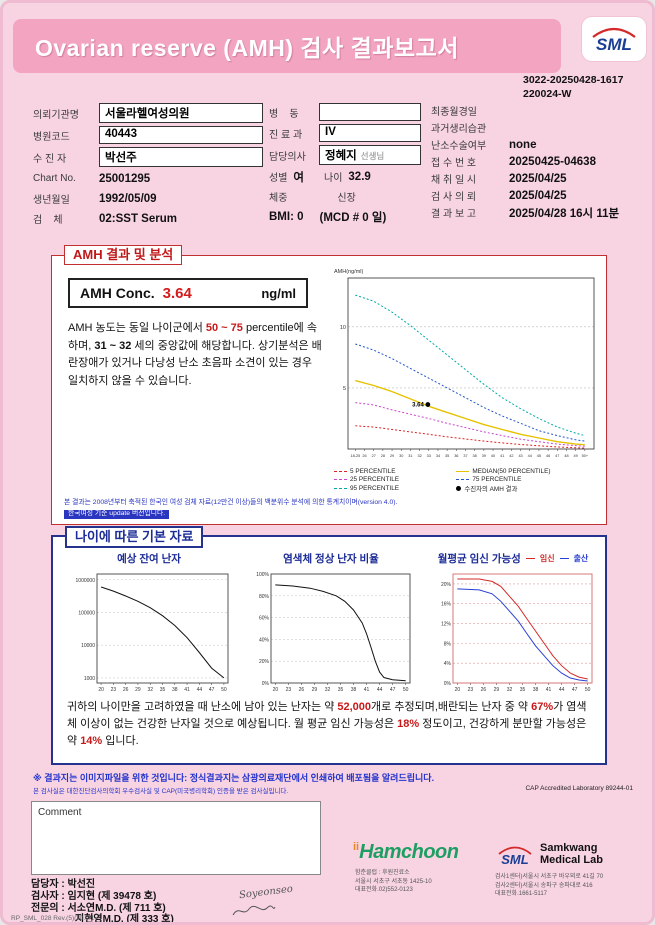 The height and width of the screenshot is (925, 655). Describe the element at coordinates (264, 619) in the screenshot. I see `svg-text: 60%` at that location.